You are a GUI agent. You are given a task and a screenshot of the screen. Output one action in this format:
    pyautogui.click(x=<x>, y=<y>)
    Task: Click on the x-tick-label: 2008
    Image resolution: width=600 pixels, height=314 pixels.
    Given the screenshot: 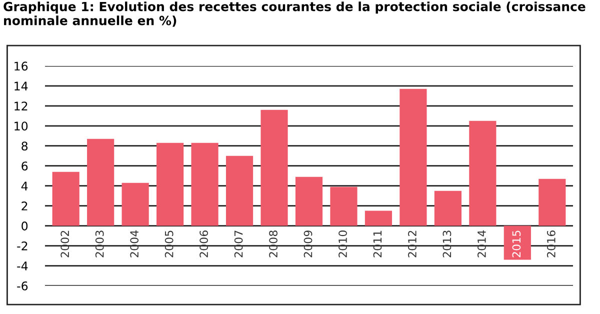 What is the action you would take?
    pyautogui.click(x=273, y=244)
    